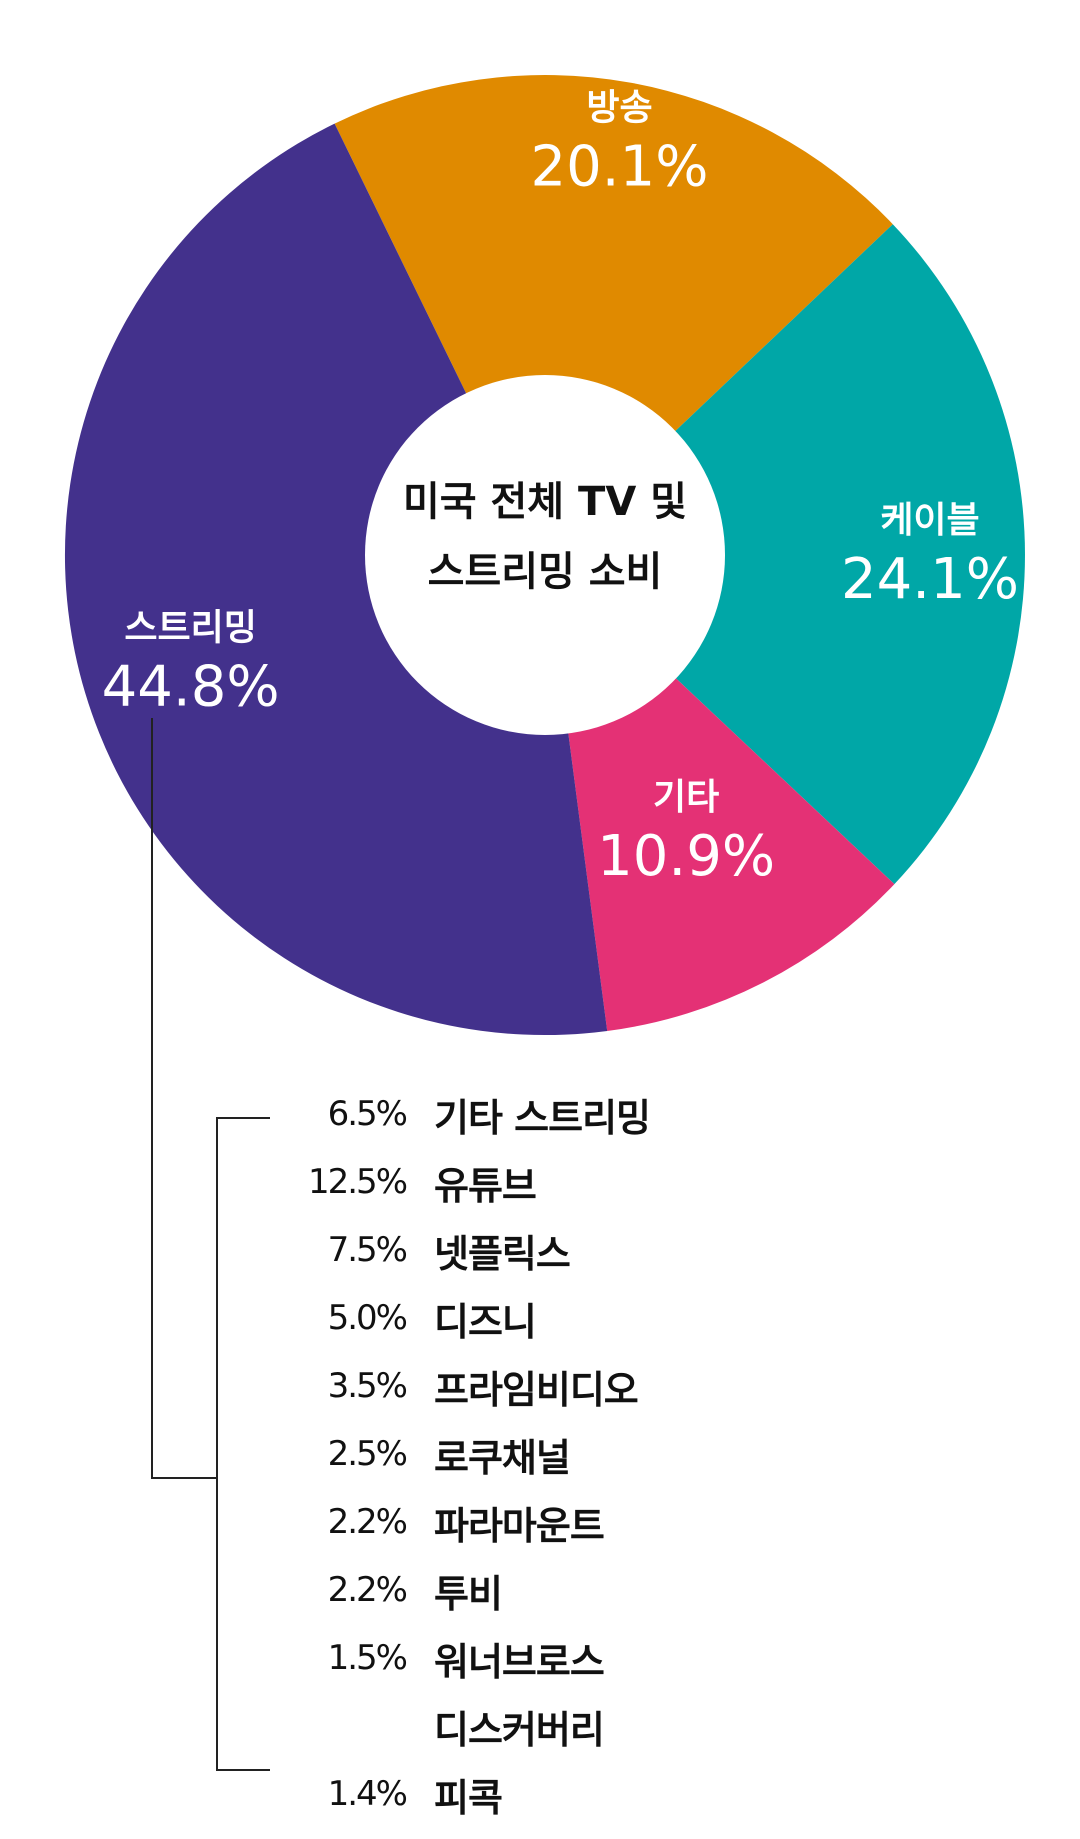 This screenshot has width=1080, height=1839. Describe the element at coordinates (190, 628) in the screenshot. I see `slice-name-label-3: 스트리밍` at that location.